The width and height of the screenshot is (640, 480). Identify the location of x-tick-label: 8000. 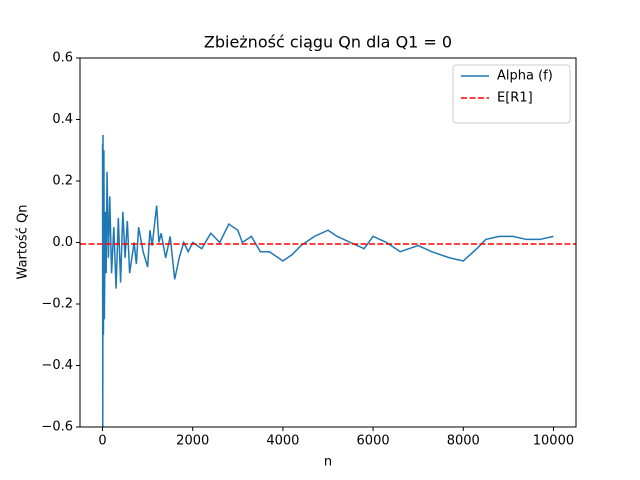
(463, 441).